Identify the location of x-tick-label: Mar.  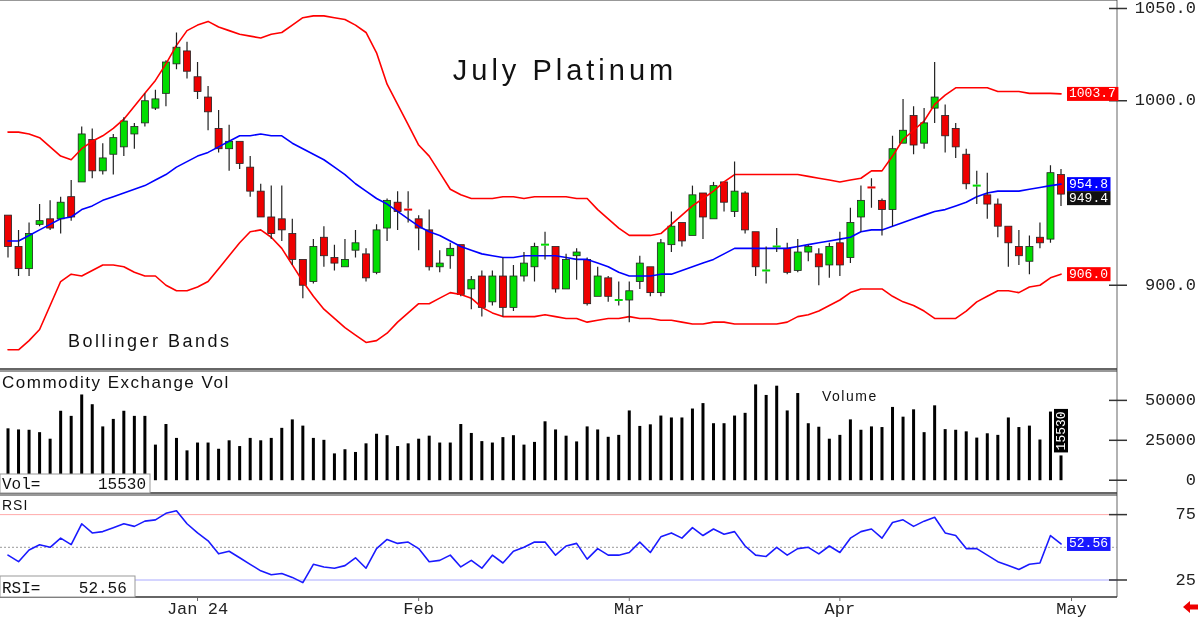
(629, 609).